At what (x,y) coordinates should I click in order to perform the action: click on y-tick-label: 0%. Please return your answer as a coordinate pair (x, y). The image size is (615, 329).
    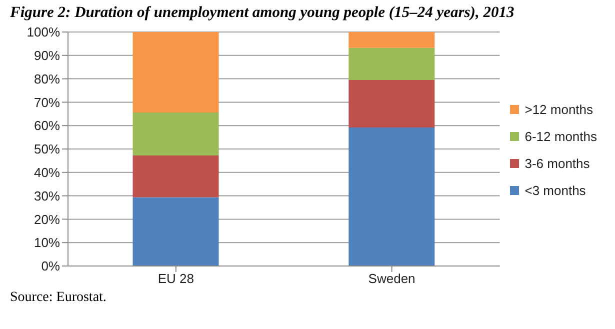
    Looking at the image, I should click on (50, 266).